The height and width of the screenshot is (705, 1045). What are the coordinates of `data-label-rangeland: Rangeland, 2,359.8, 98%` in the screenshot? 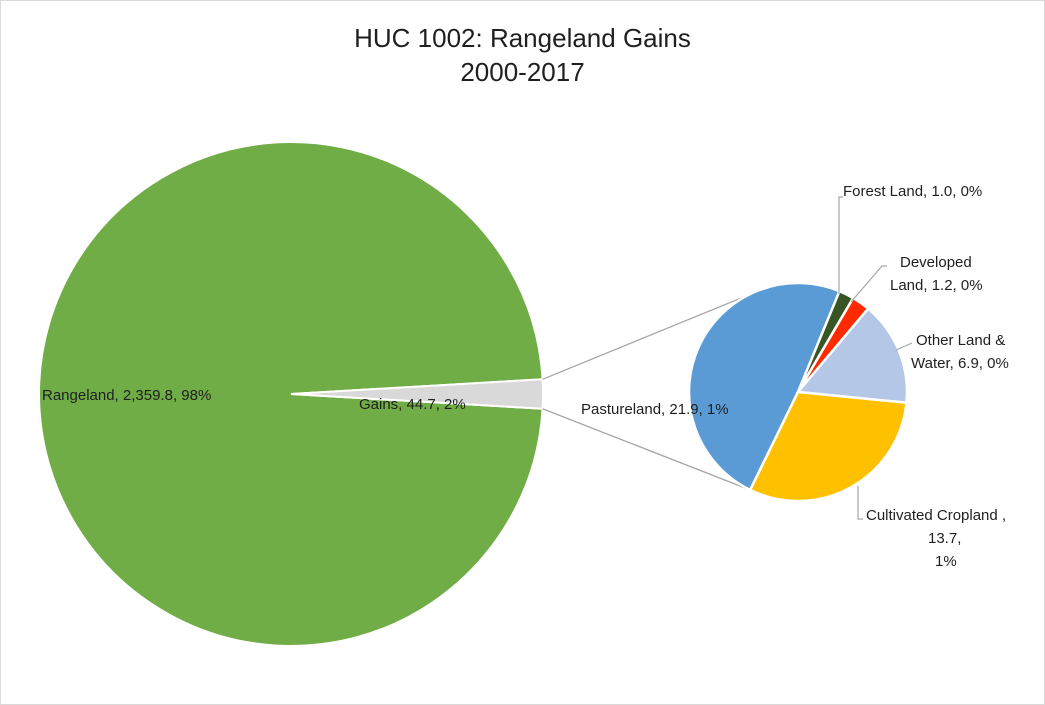 It's located at (126, 395).